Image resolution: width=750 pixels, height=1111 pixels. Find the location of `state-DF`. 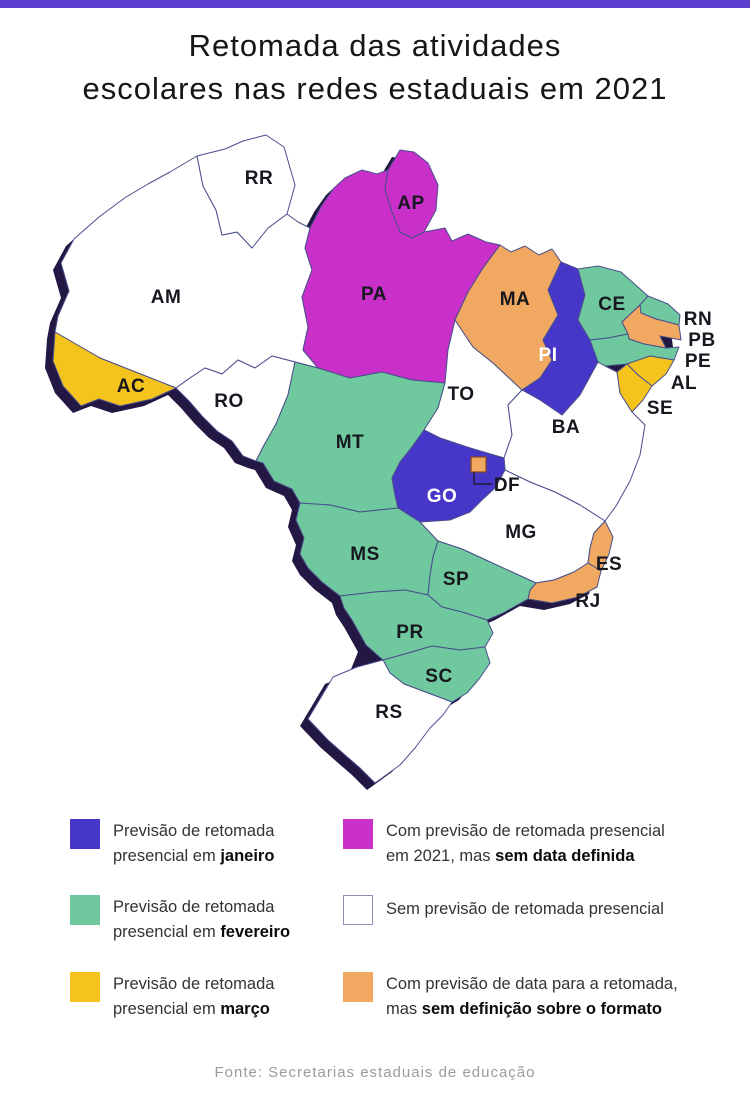

state-DF is located at coordinates (478, 464).